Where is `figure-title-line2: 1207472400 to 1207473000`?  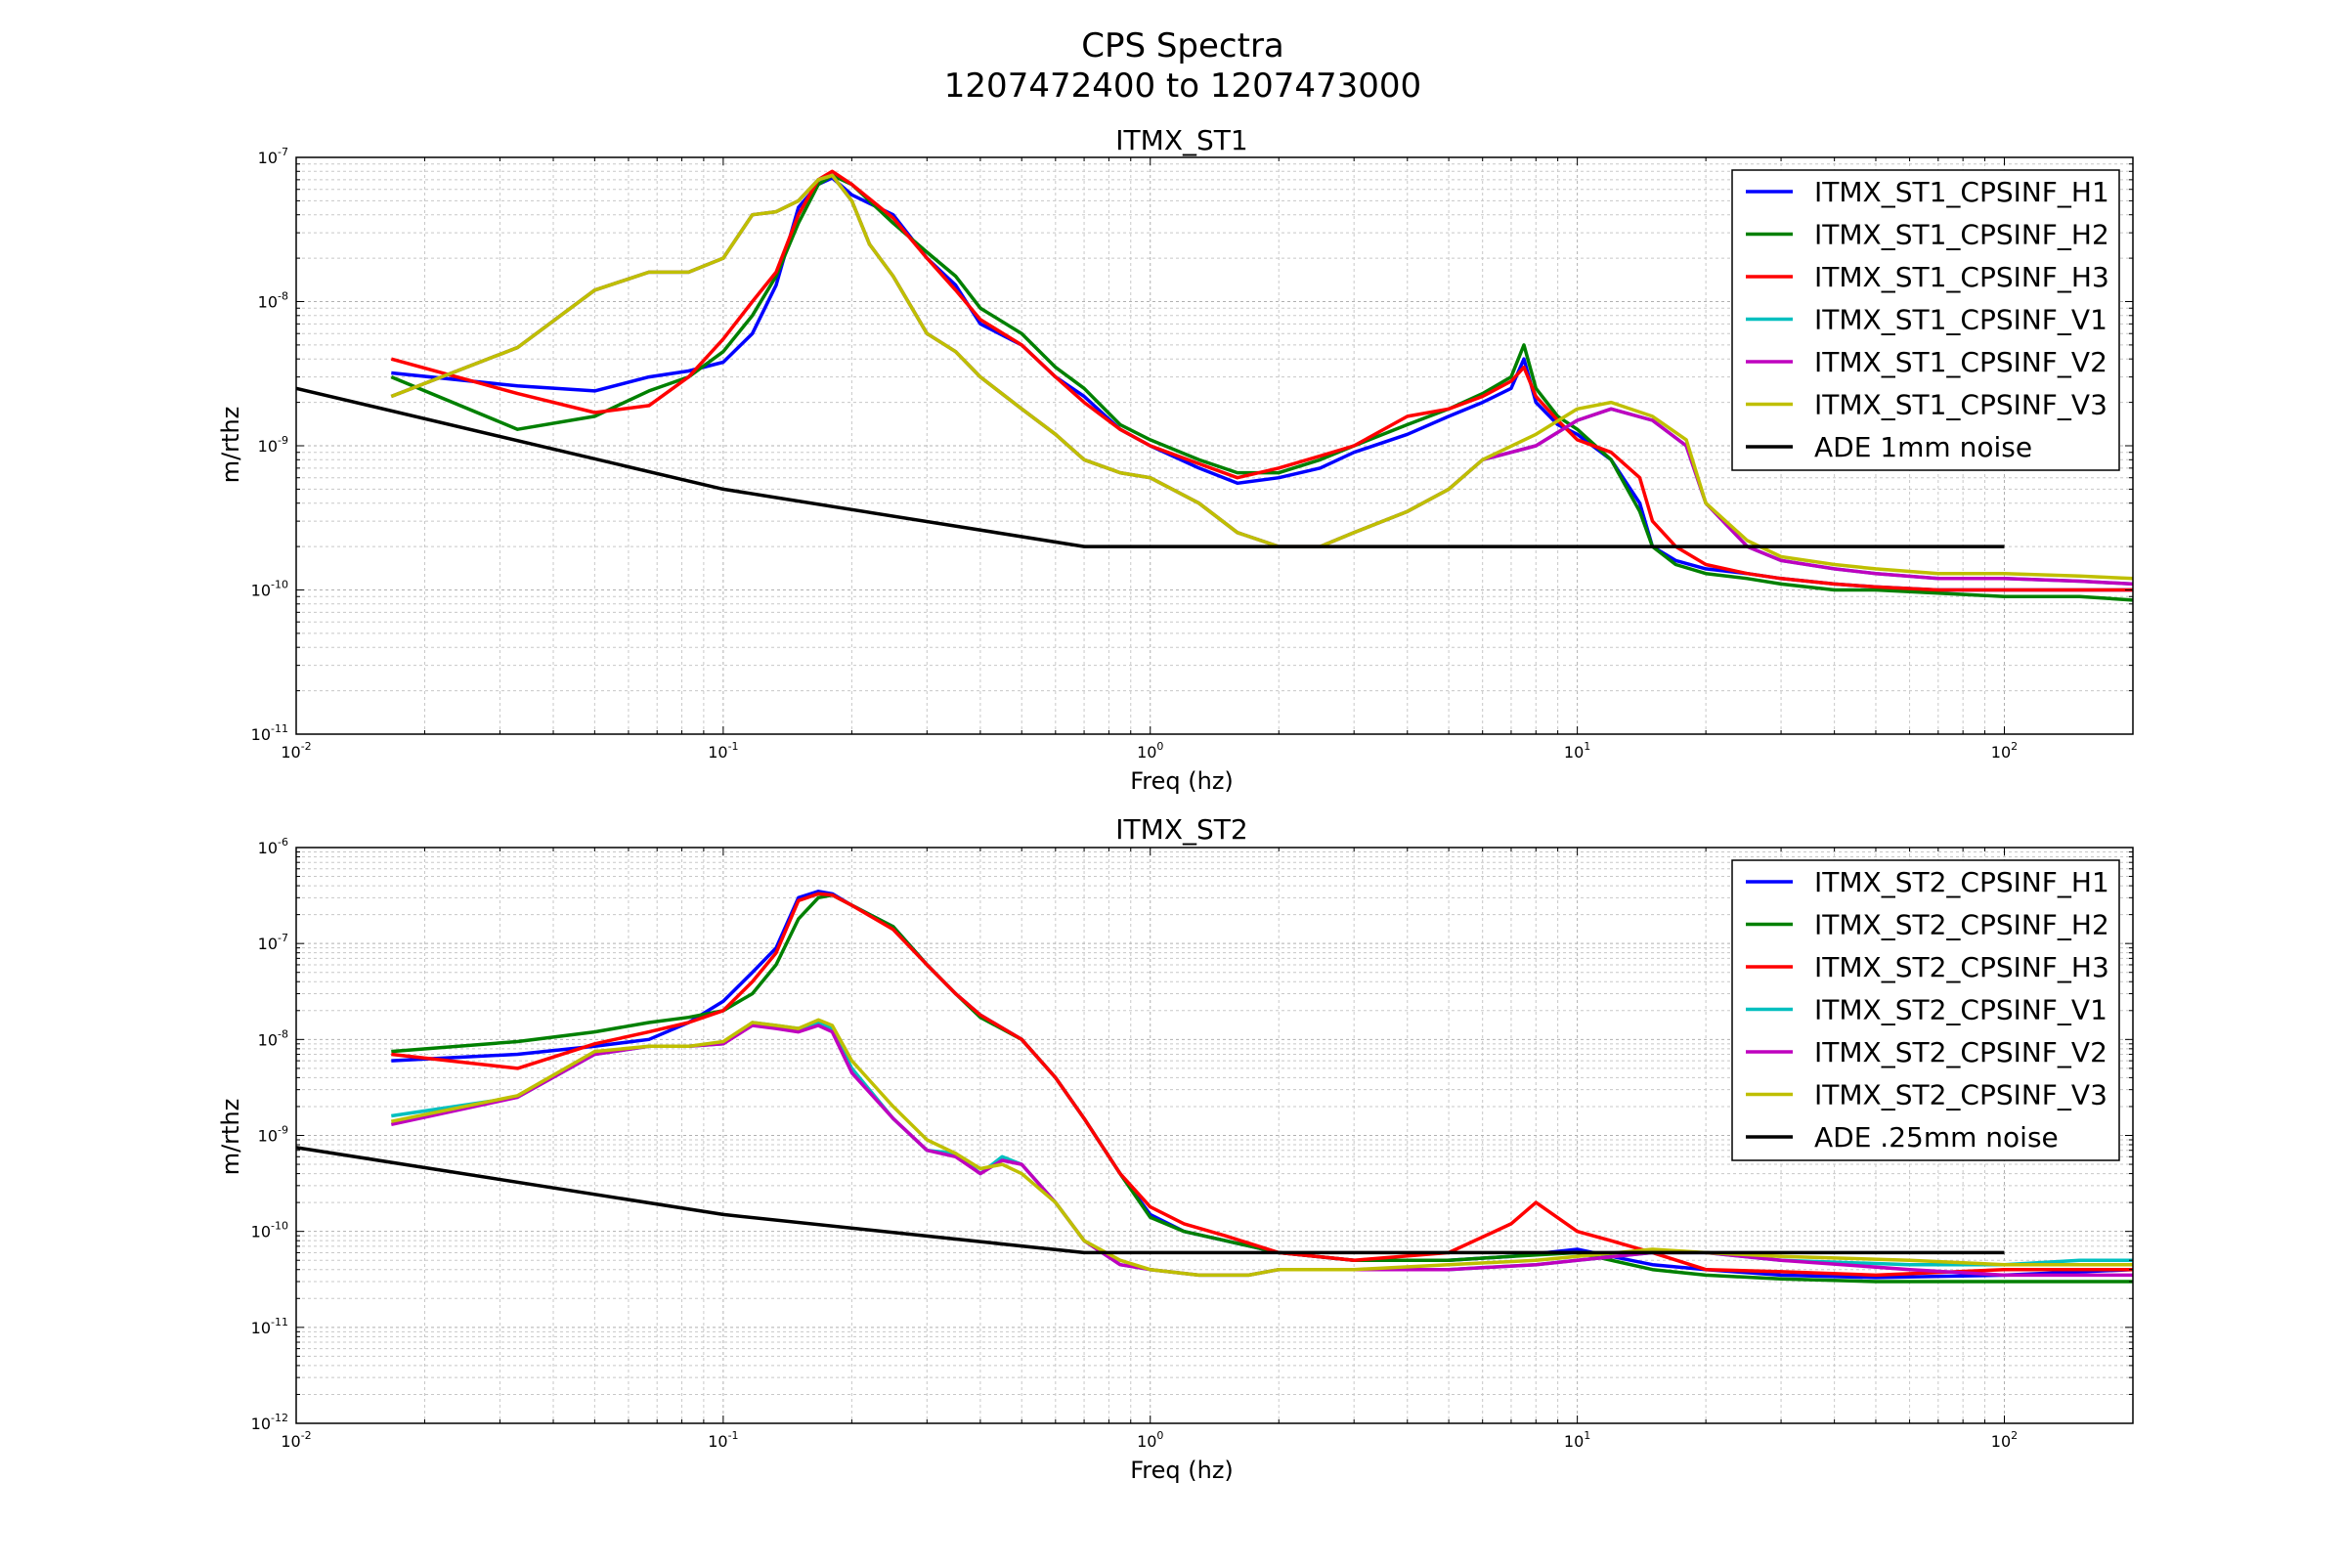 figure-title-line2: 1207472400 to 1207473000 is located at coordinates (1182, 86).